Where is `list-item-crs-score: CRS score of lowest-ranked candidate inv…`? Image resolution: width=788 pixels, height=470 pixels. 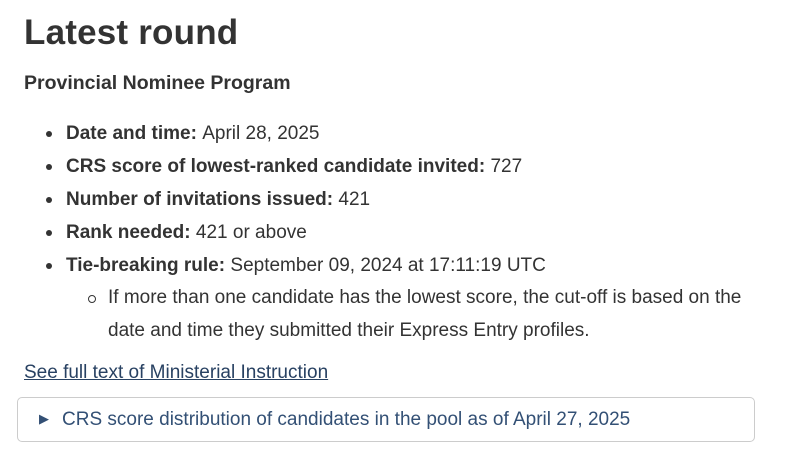
list-item-crs-score: CRS score of lowest-ranked candidate inv… is located at coordinates (399, 166).